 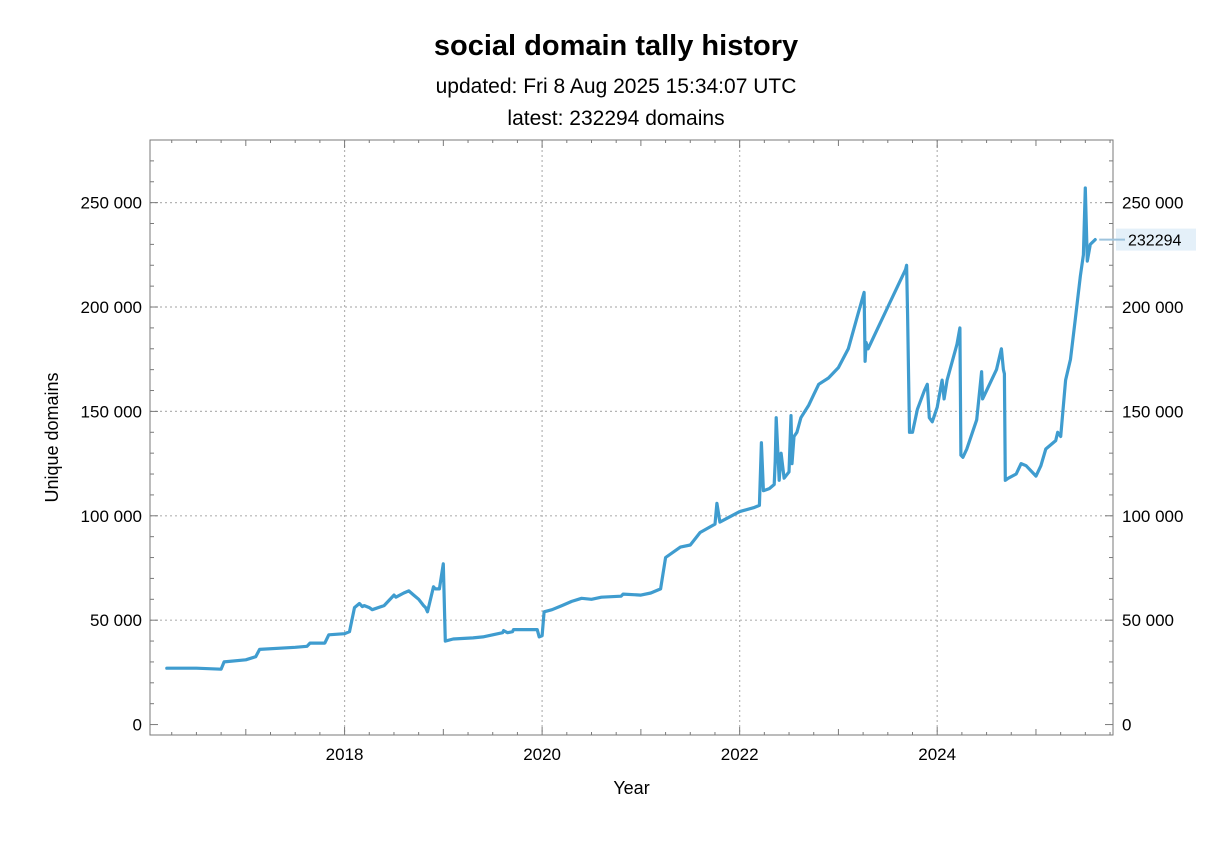 What do you see at coordinates (616, 118) in the screenshot?
I see `chart-subtitle-latest: latest: 232294 domains` at bounding box center [616, 118].